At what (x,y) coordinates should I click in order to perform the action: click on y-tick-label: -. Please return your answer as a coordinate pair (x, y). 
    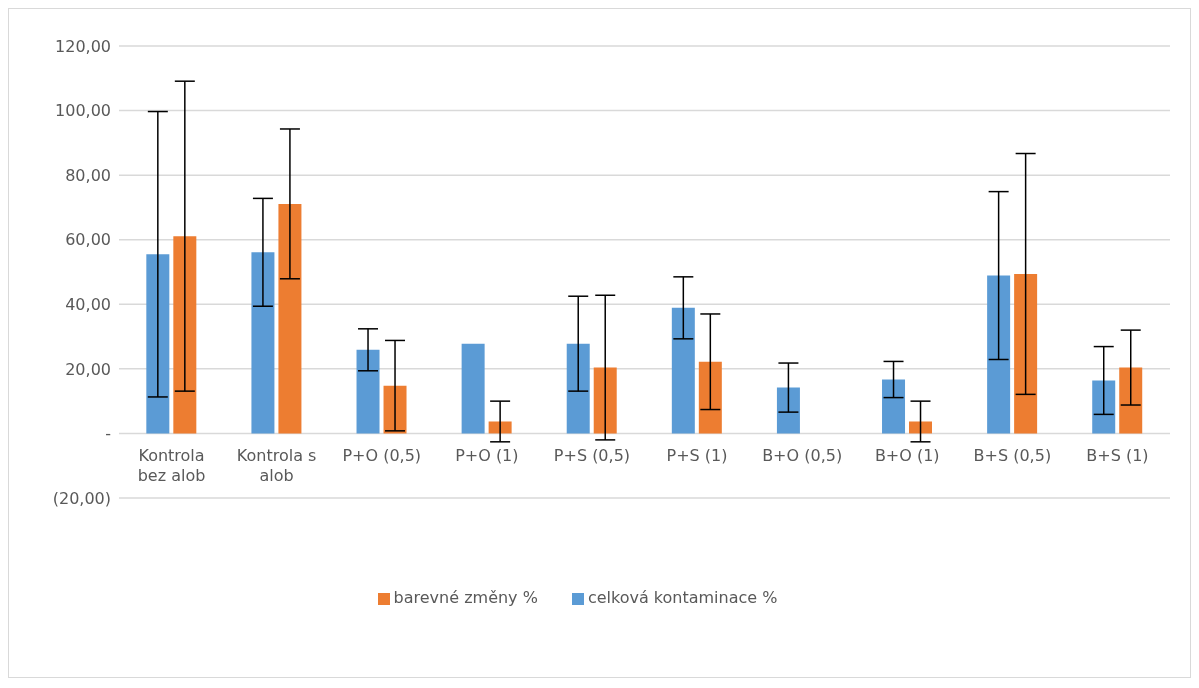
    Looking at the image, I should click on (108, 434).